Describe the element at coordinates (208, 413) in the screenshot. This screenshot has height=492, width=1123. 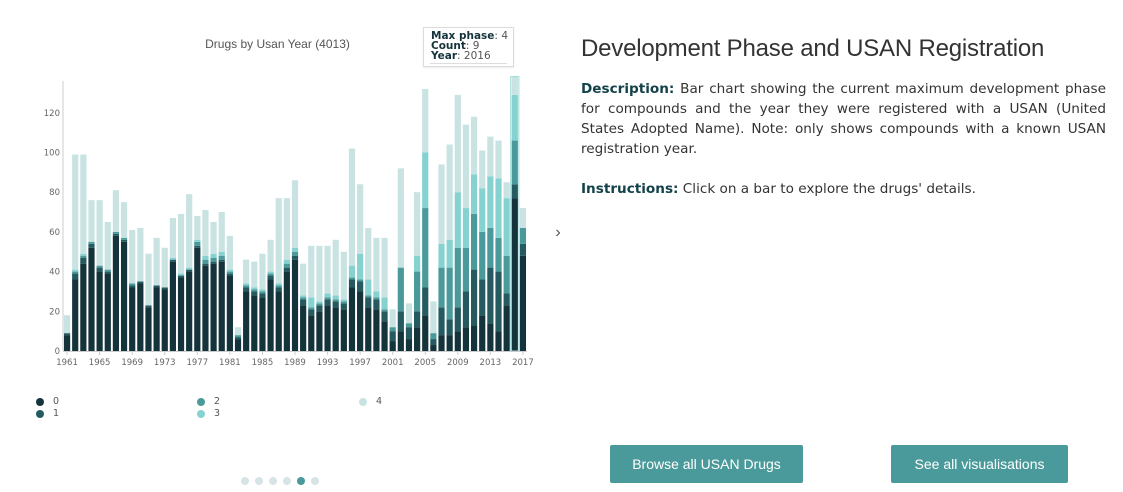
I see `legend-item-3: 3` at that location.